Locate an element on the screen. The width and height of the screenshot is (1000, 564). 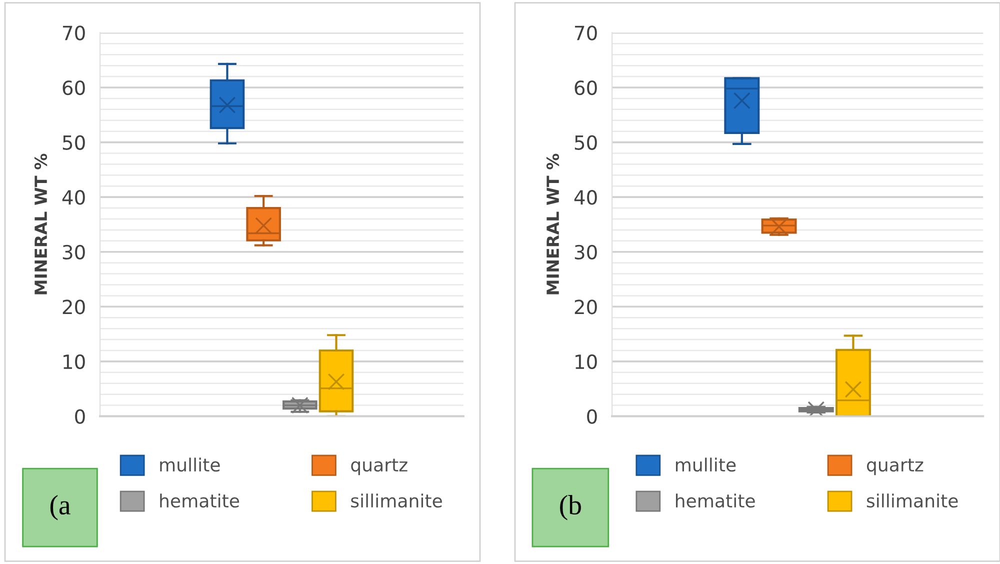
text: (b is located at coordinates (570, 507).